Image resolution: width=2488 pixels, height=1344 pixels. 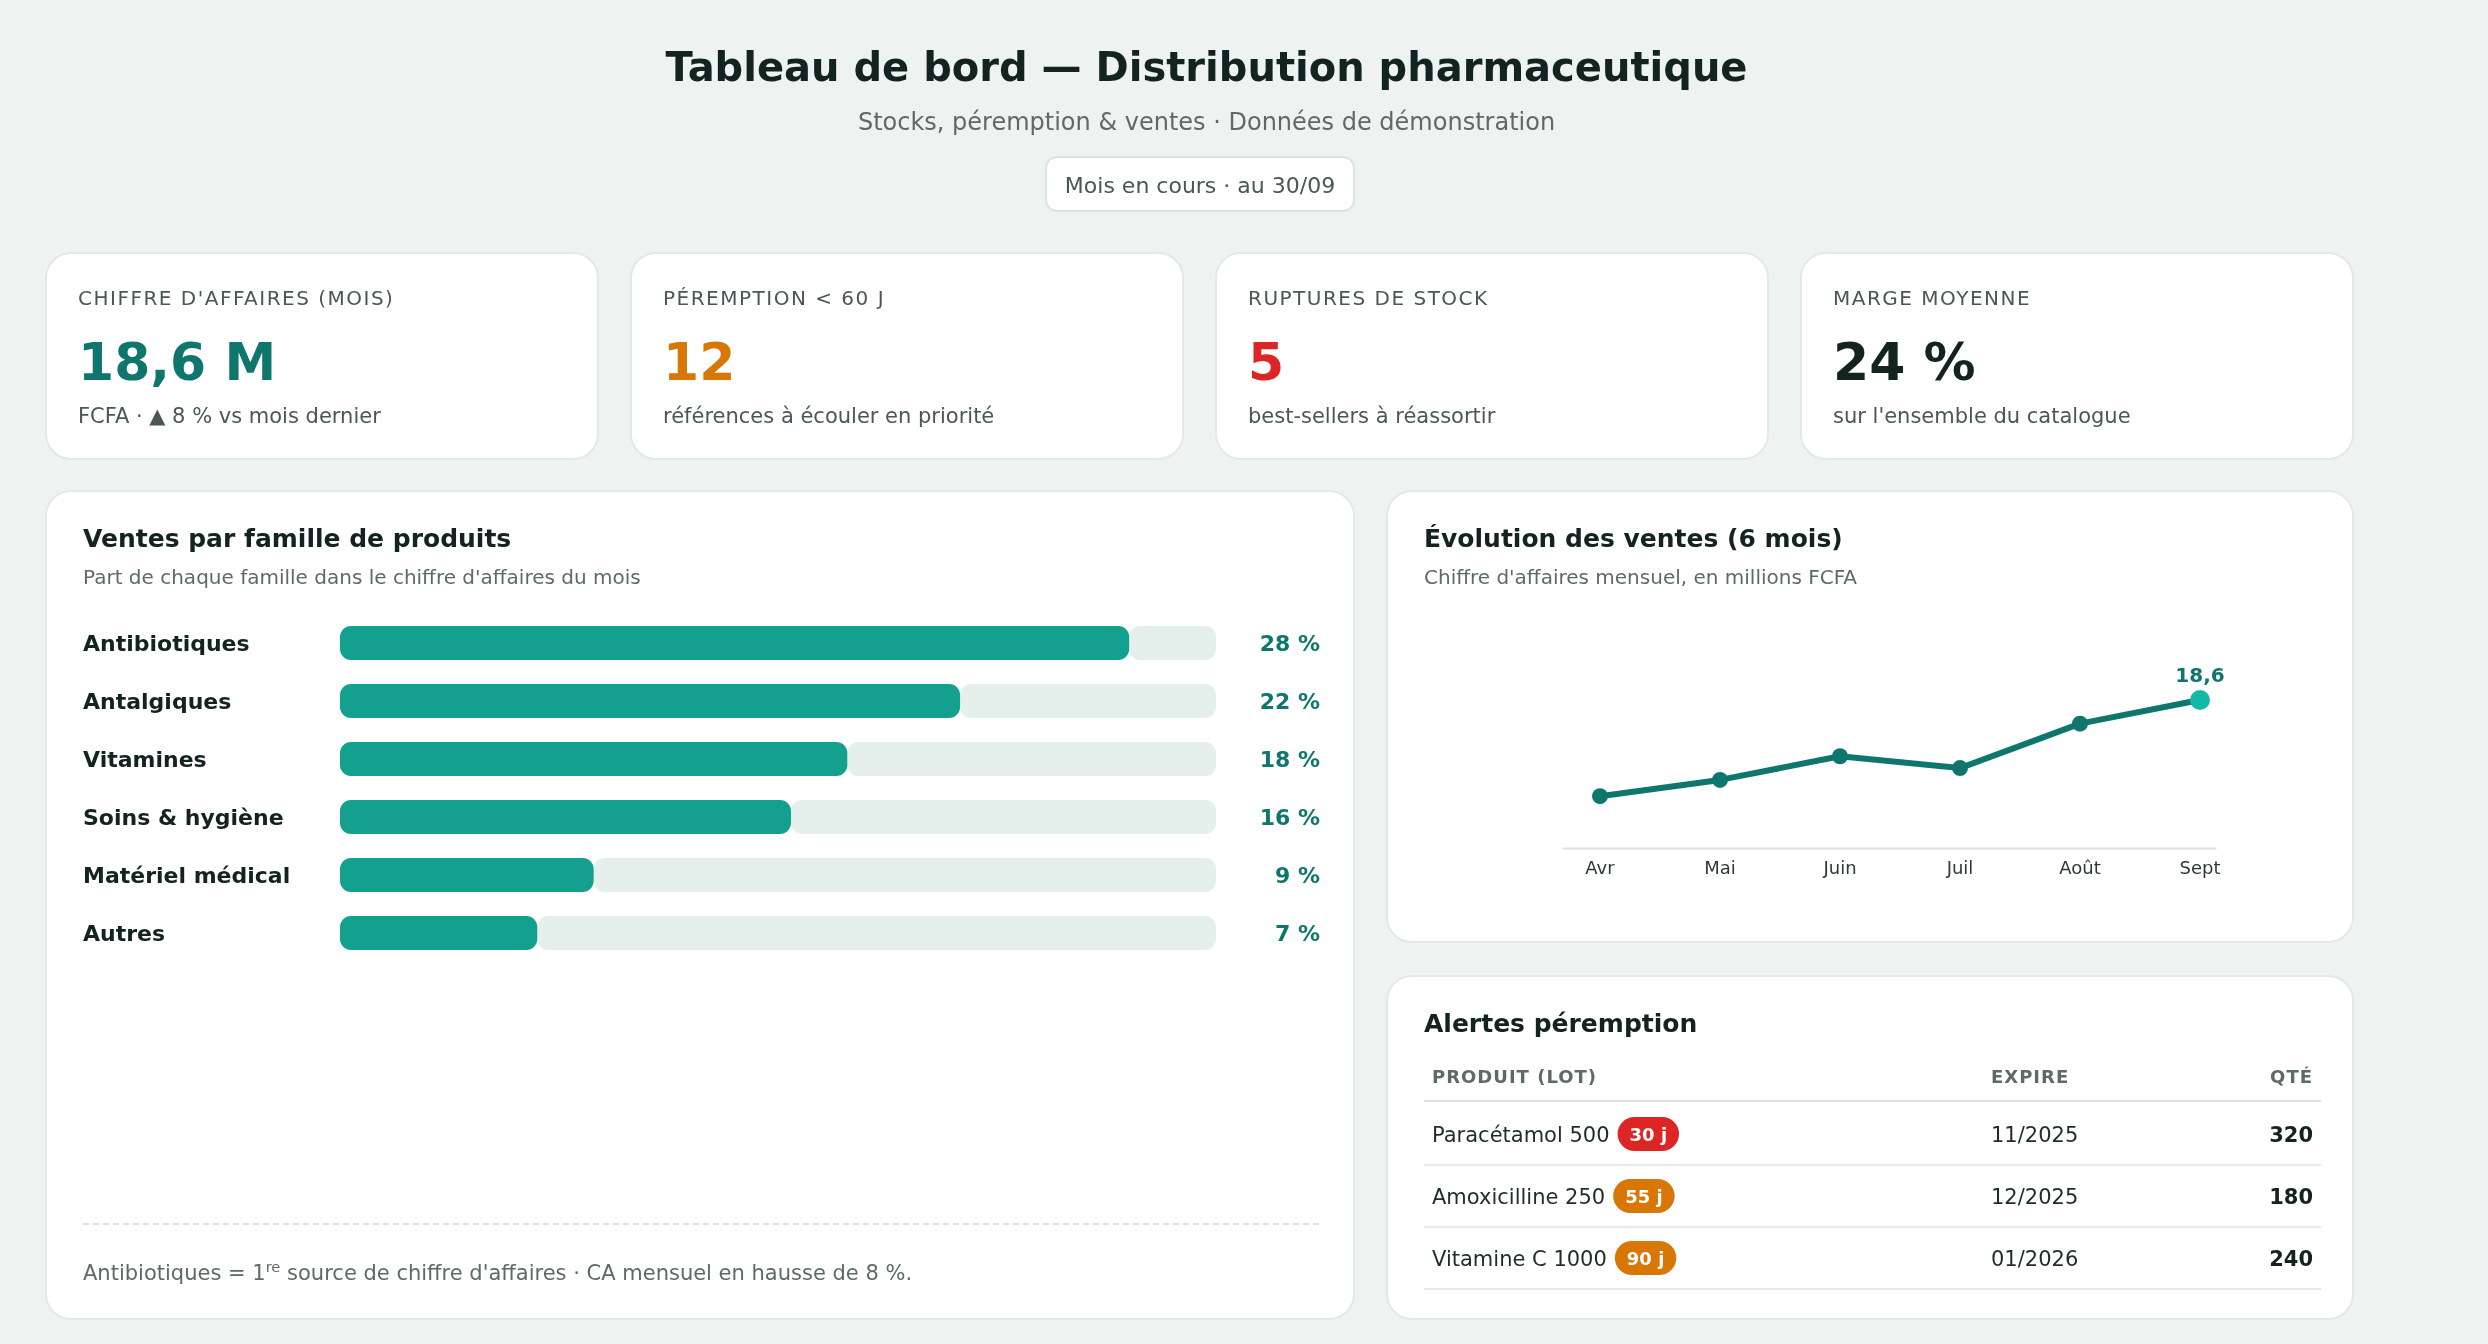 I want to click on data-label: 28 %, so click(x=1289, y=643).